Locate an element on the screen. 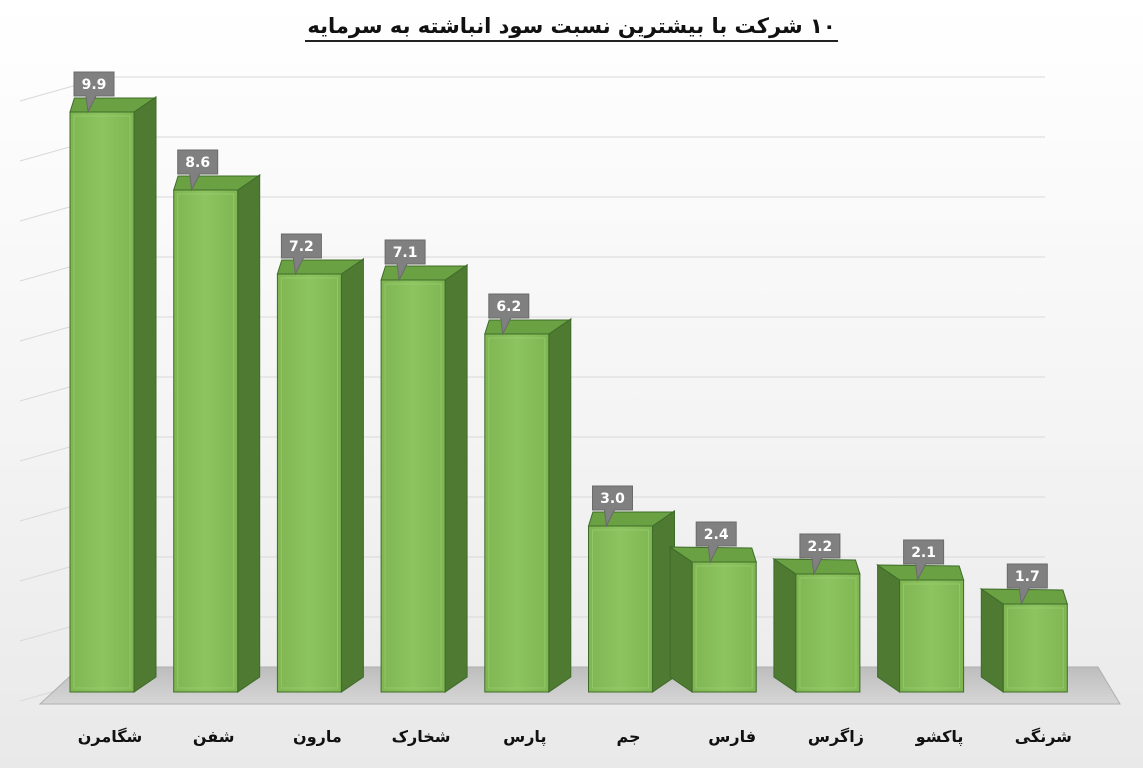 The width and height of the screenshot is (1143, 768). data-label-text: 7.2 is located at coordinates (301, 247).